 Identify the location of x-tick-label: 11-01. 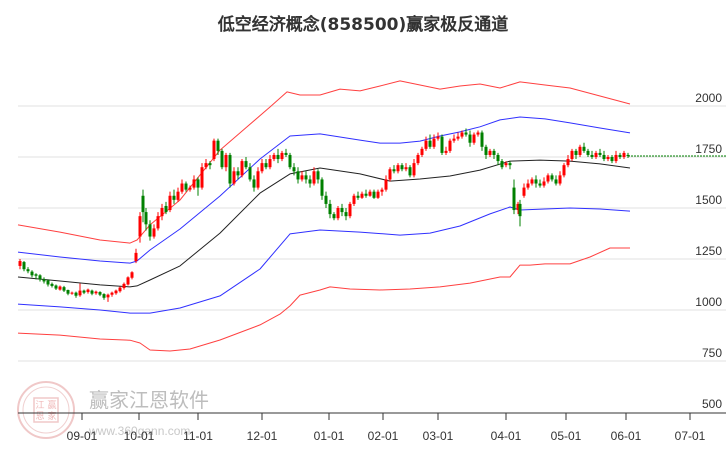
(198, 436).